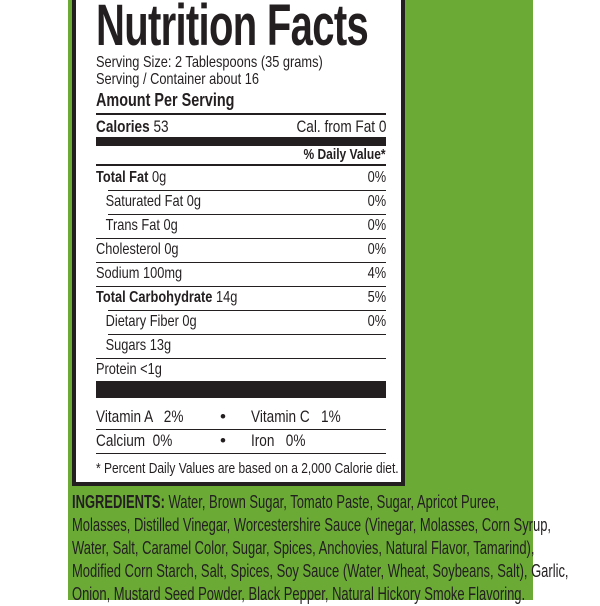 The height and width of the screenshot is (606, 600). What do you see at coordinates (134, 440) in the screenshot?
I see `vitamin-left: Calcium 0%` at bounding box center [134, 440].